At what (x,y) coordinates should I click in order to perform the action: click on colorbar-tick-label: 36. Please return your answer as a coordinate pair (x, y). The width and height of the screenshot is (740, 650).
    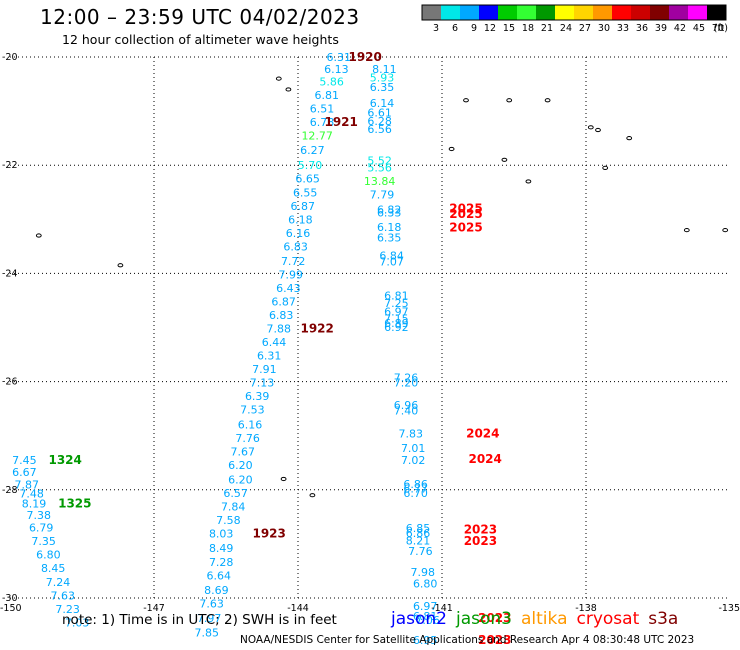
    Looking at the image, I should click on (642, 28).